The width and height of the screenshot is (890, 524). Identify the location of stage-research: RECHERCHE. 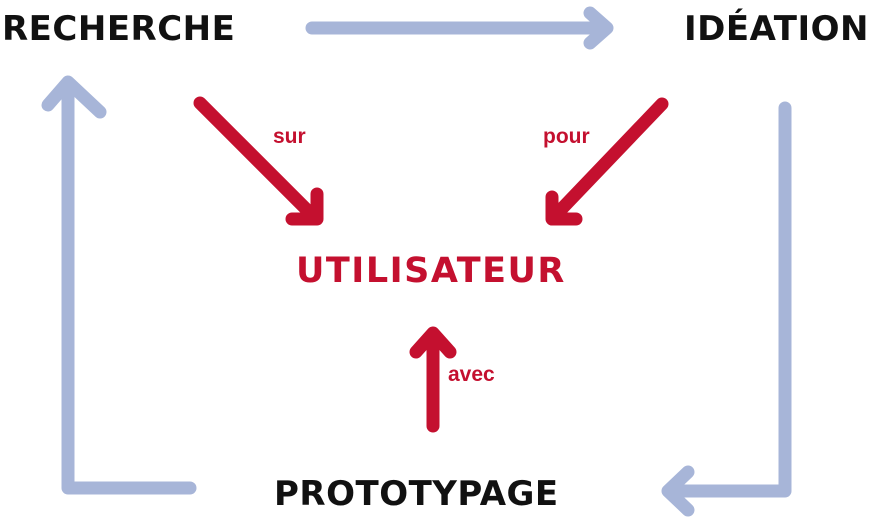
(119, 29).